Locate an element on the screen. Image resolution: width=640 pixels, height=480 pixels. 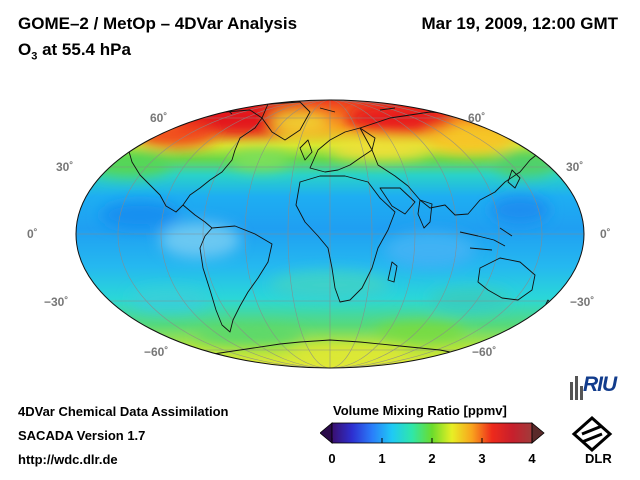
coast-japan is located at coordinates (514, 179).